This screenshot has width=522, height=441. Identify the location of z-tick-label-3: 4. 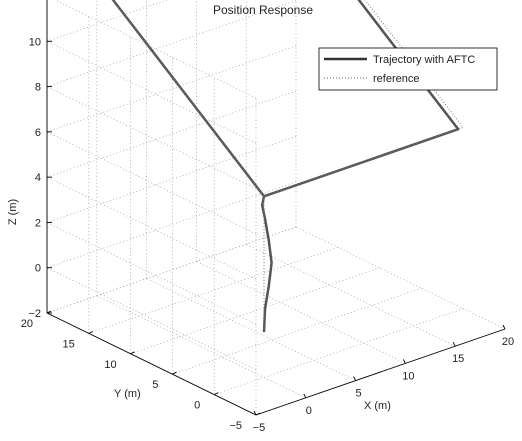
(38, 178).